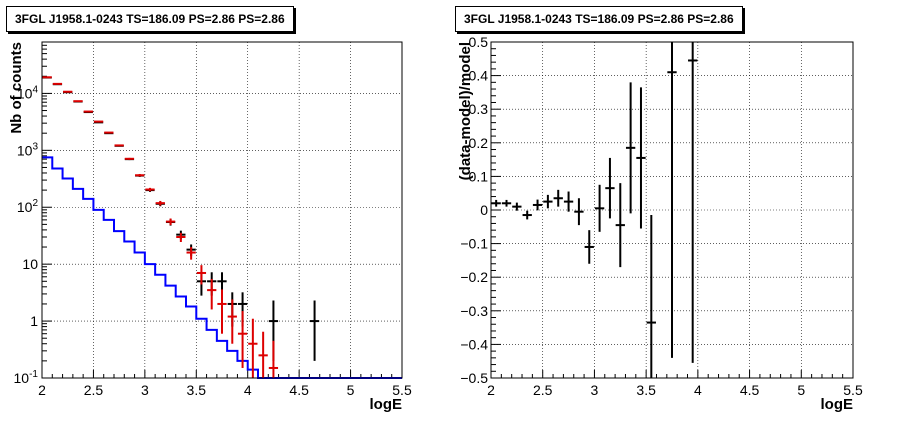  Describe the element at coordinates (474, 378) in the screenshot. I see `right-y-tick-label: −0.5` at that location.